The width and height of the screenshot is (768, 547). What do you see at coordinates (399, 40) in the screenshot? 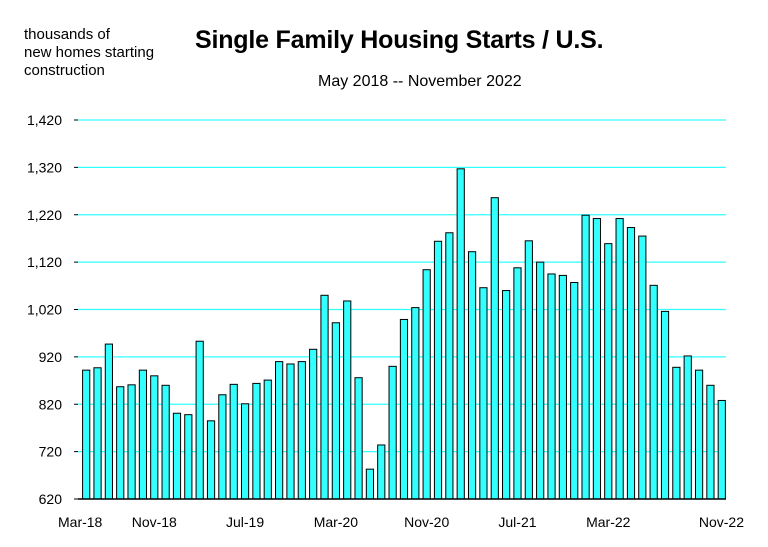
I see `chart-title: Single Family Housing Starts / U.S.` at bounding box center [399, 40].